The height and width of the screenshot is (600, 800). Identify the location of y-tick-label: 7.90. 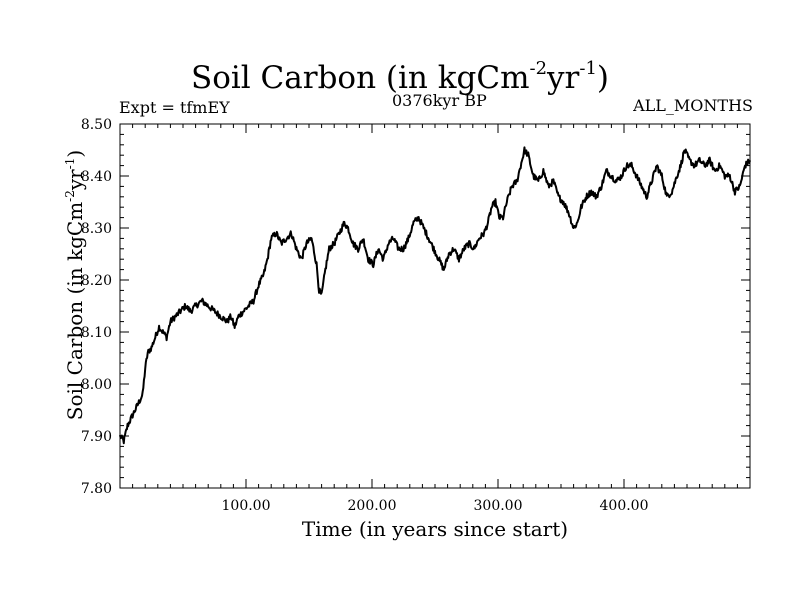
(96, 437).